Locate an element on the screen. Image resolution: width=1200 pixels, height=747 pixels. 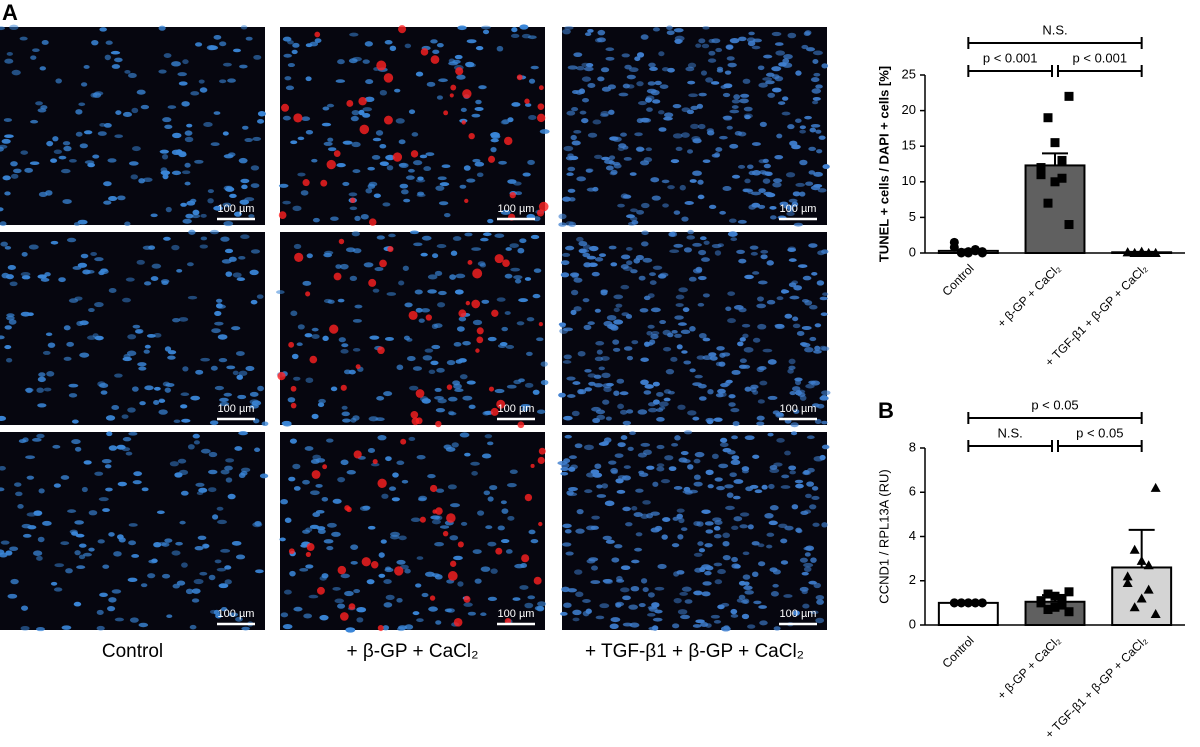
y-tick-label: 15 is located at coordinates (909, 145).